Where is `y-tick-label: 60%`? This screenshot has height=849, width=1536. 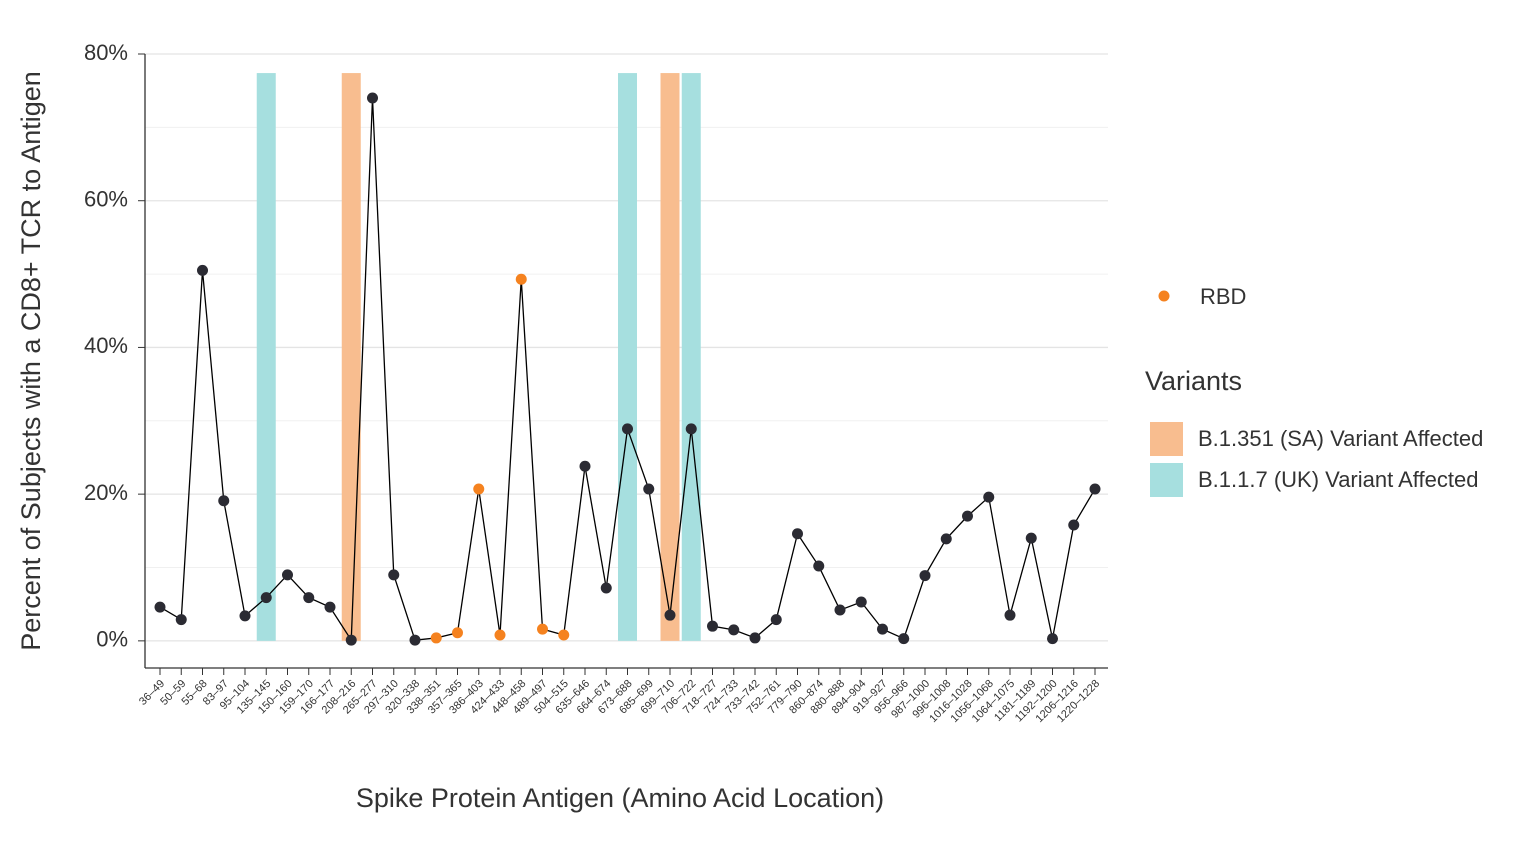
y-tick-label: 60% is located at coordinates (106, 199).